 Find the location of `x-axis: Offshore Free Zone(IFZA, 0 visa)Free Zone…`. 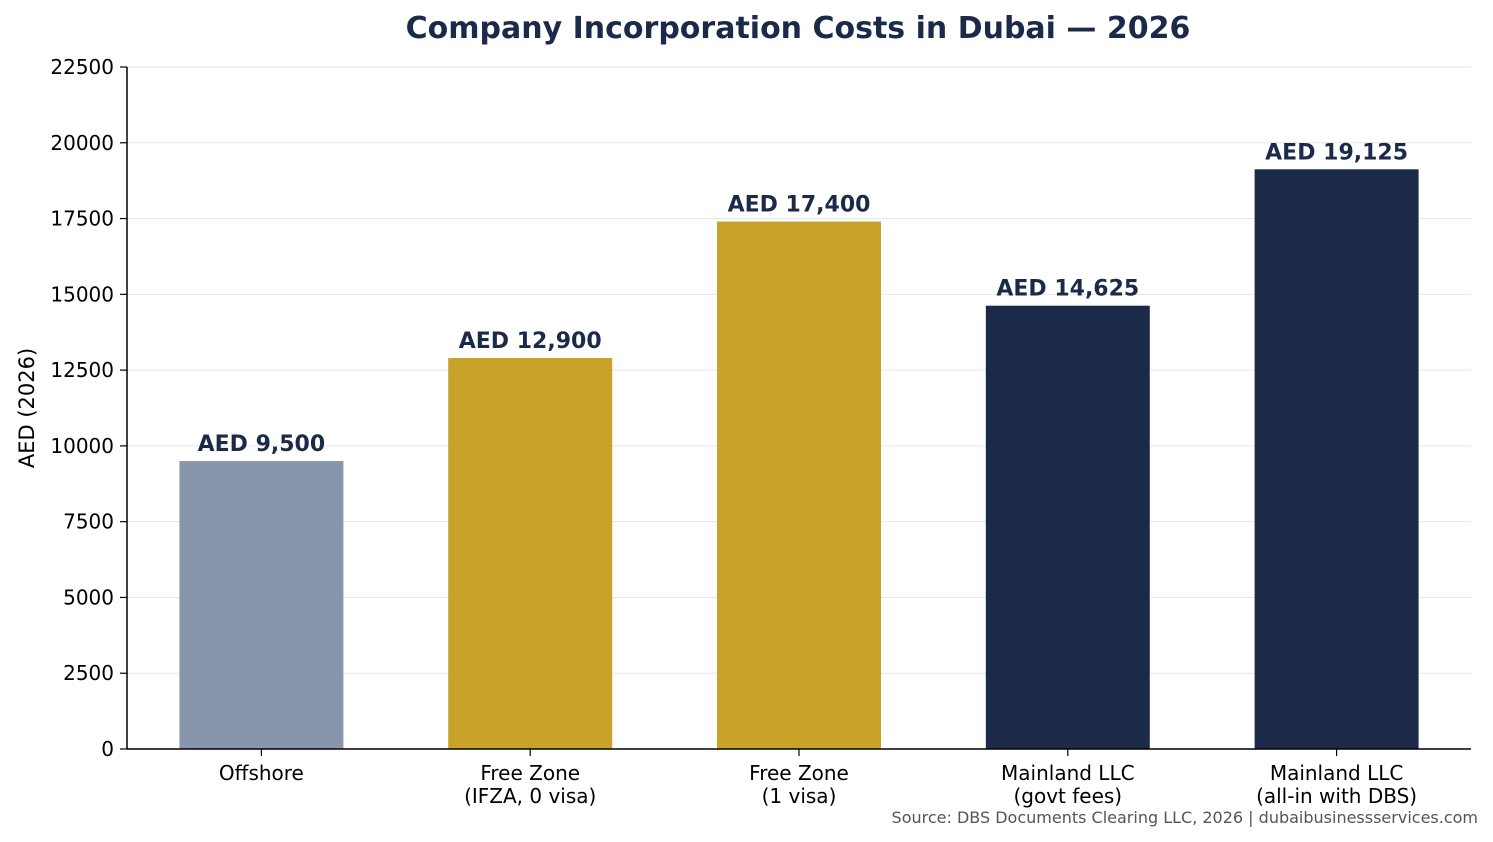

x-axis: Offshore Free Zone(IFZA, 0 visa)Free Zone… is located at coordinates (799, 778).